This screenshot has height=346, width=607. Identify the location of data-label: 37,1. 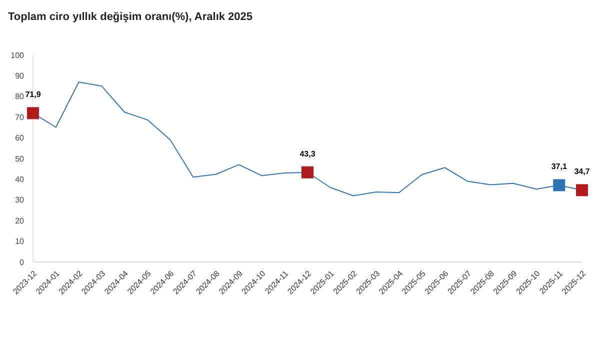
(559, 167).